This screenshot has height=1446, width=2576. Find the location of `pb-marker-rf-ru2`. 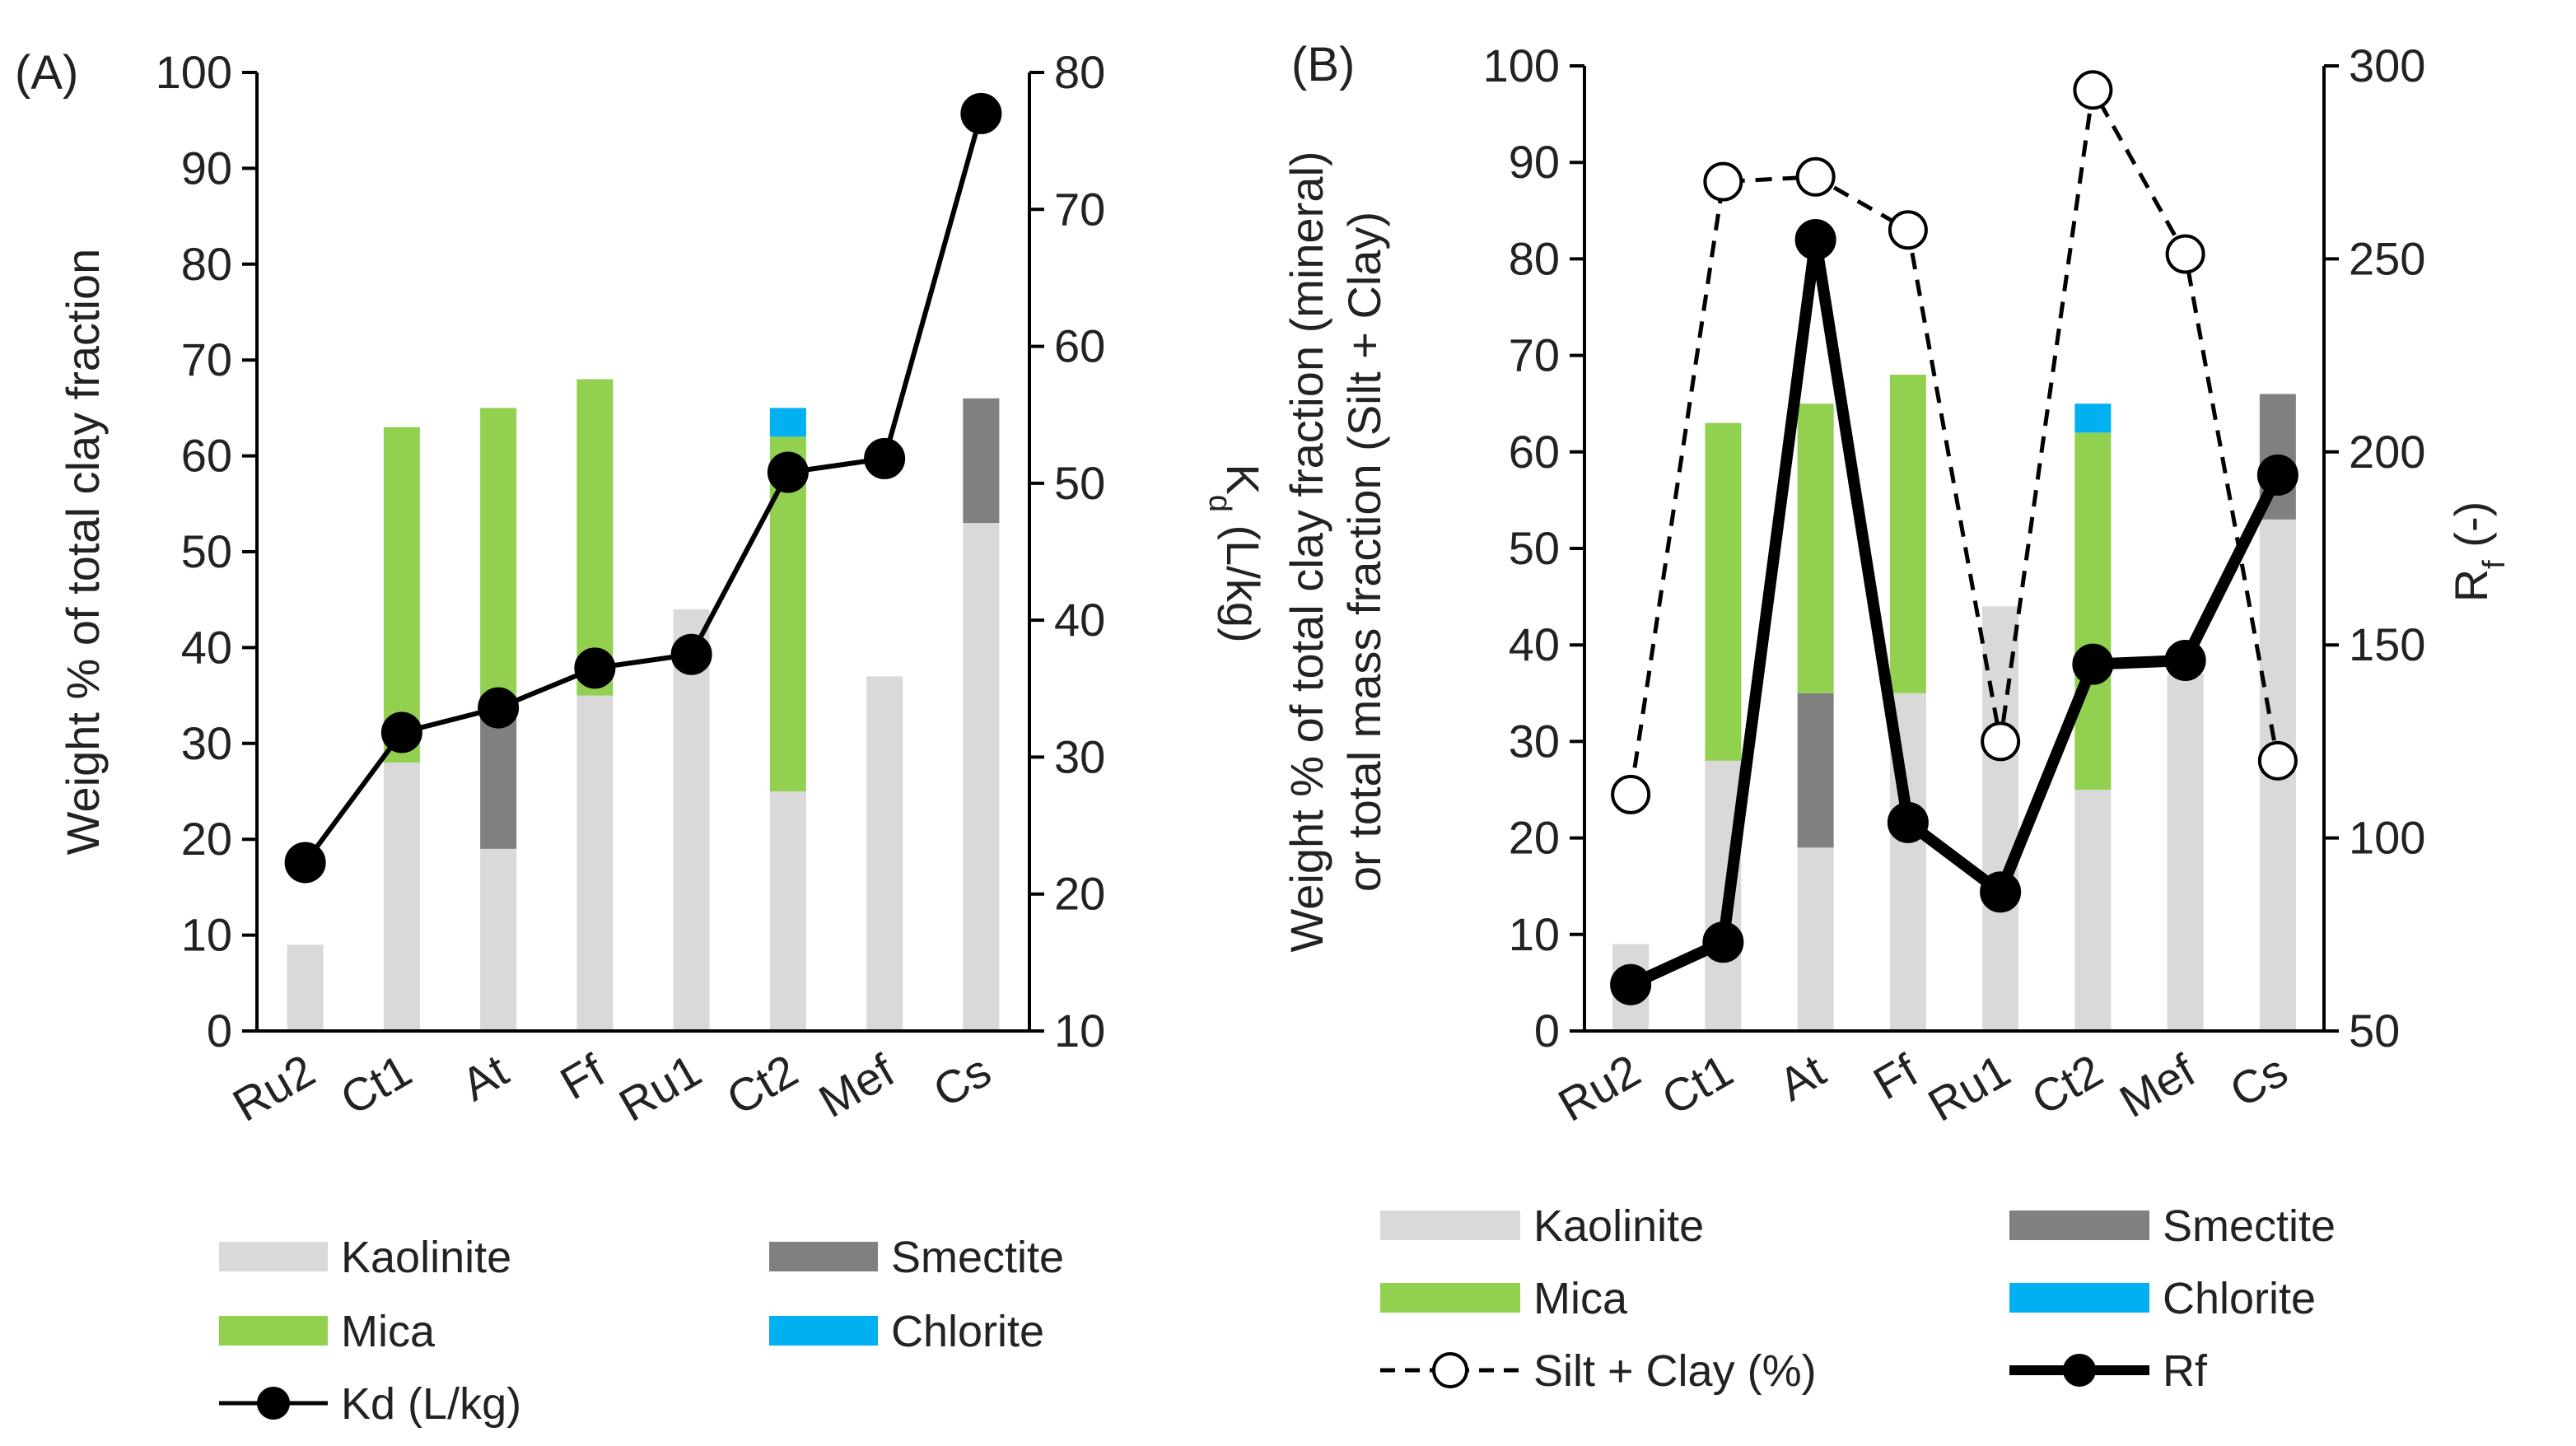

pb-marker-rf-ru2 is located at coordinates (1631, 984).